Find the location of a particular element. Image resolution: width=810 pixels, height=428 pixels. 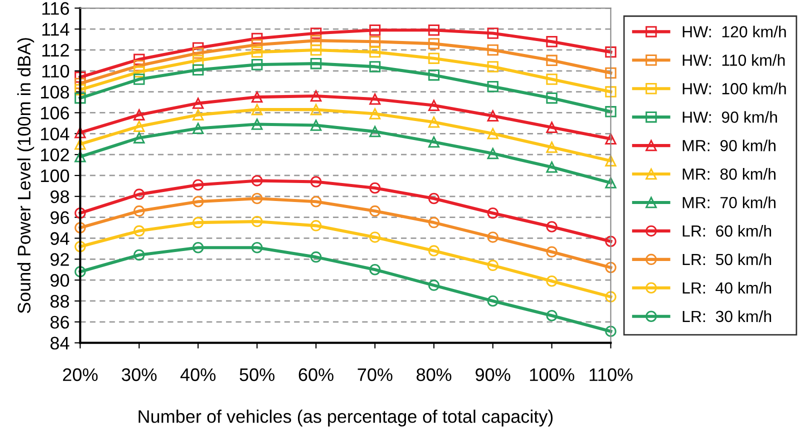

x-tick-label: 100% is located at coordinates (552, 375).